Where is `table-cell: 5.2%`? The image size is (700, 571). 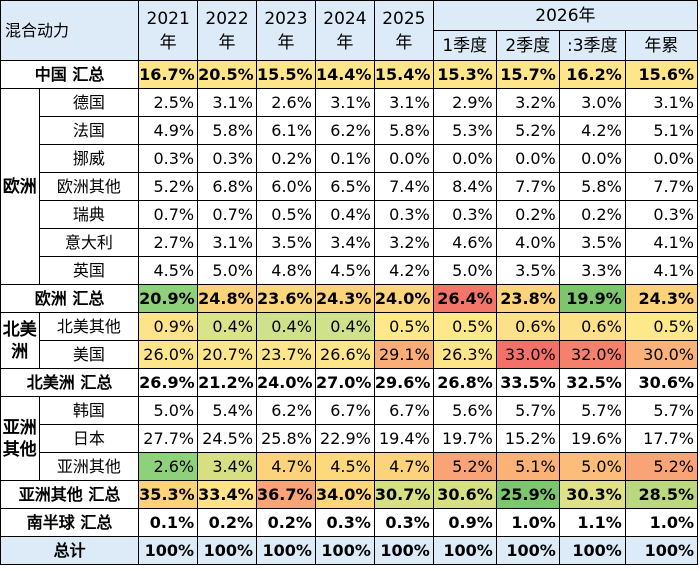 table-cell: 5.2% is located at coordinates (527, 130).